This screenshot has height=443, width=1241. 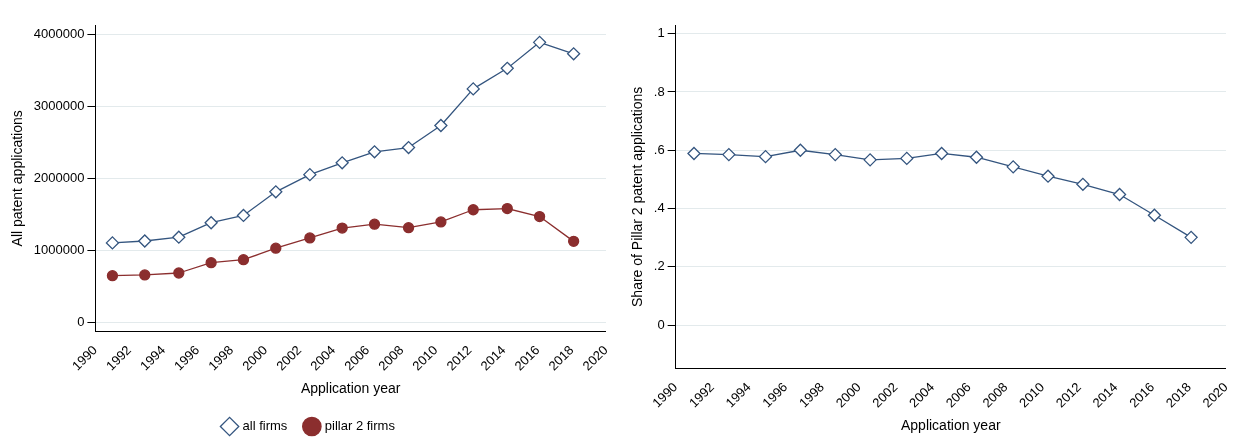 I want to click on y-tick-label: 3000000, so click(x=59, y=105).